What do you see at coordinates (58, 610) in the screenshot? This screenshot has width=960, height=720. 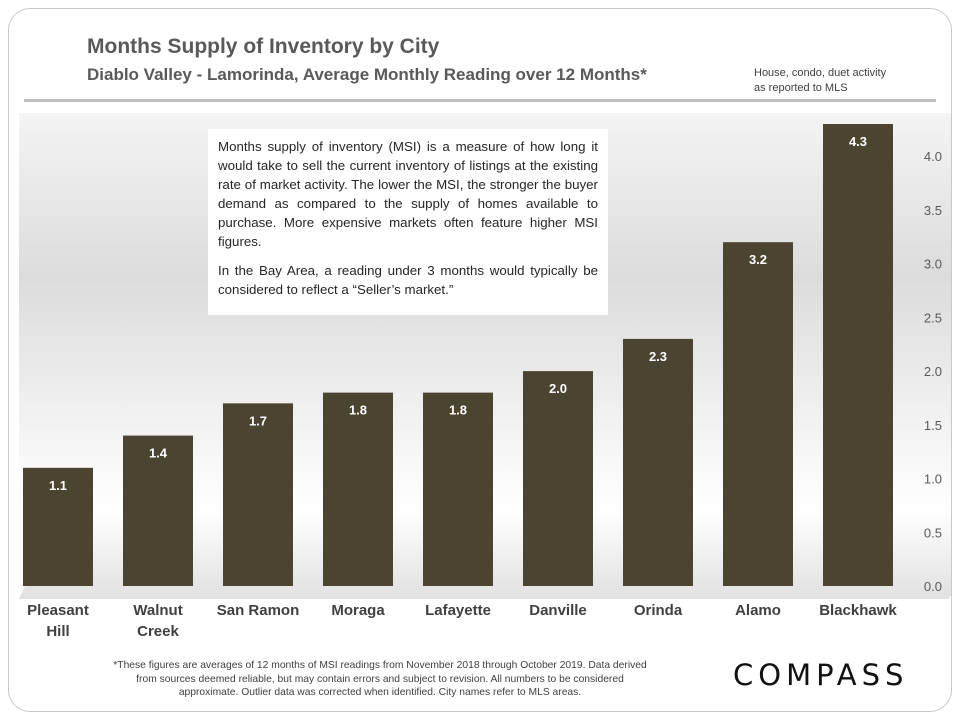 I see `x-tick-label: Pleasant` at bounding box center [58, 610].